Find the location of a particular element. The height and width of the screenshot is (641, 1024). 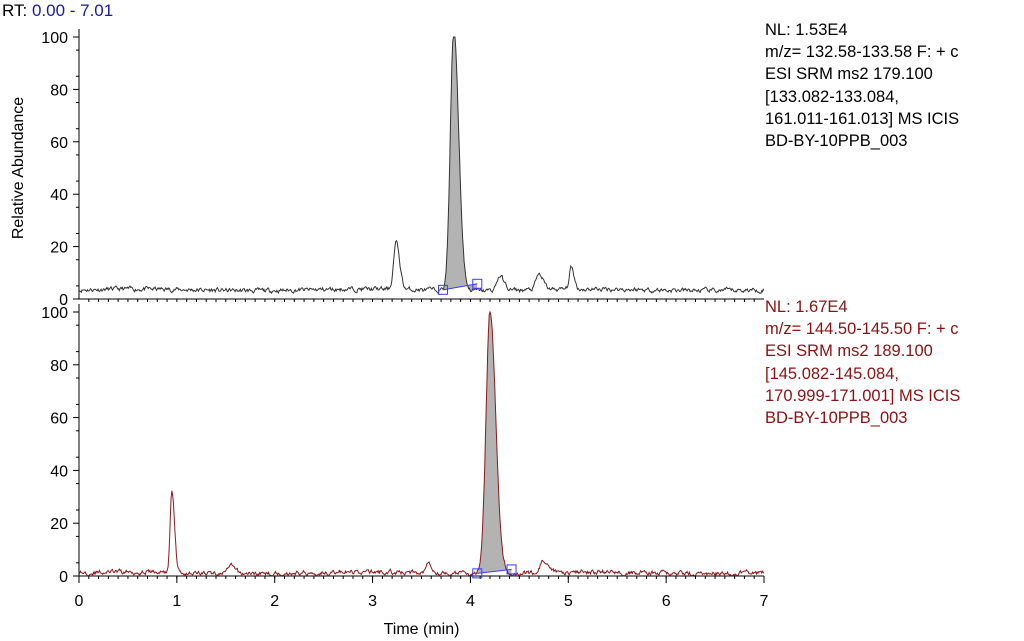

scan-filter-line: [145.082-145.084, is located at coordinates (832, 373).